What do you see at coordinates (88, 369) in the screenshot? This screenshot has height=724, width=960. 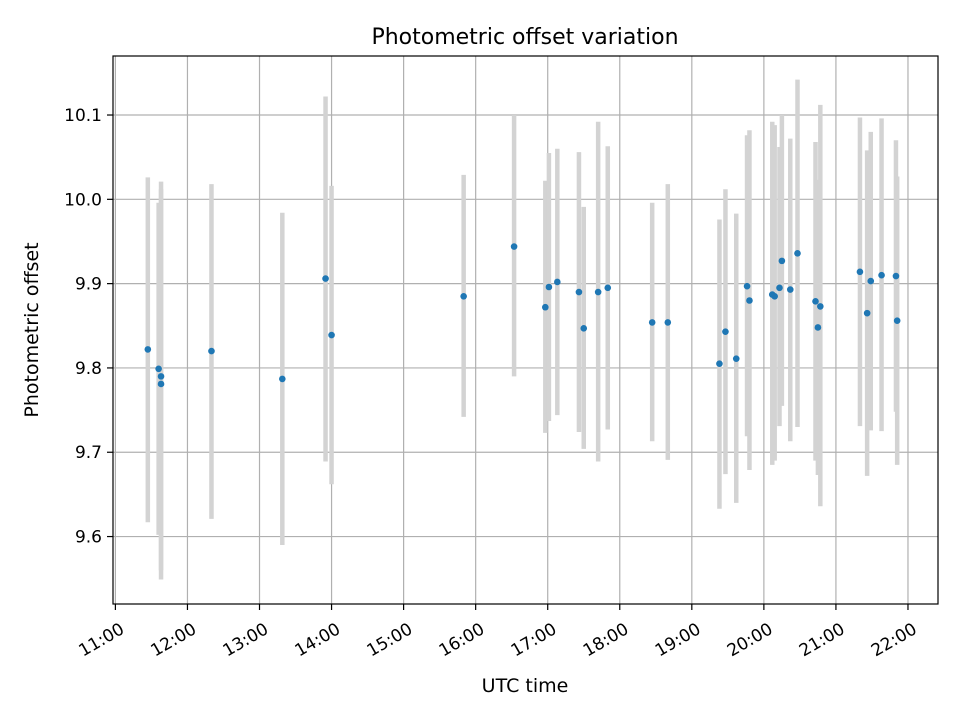 I see `y-tick-label: 9.8` at bounding box center [88, 369].